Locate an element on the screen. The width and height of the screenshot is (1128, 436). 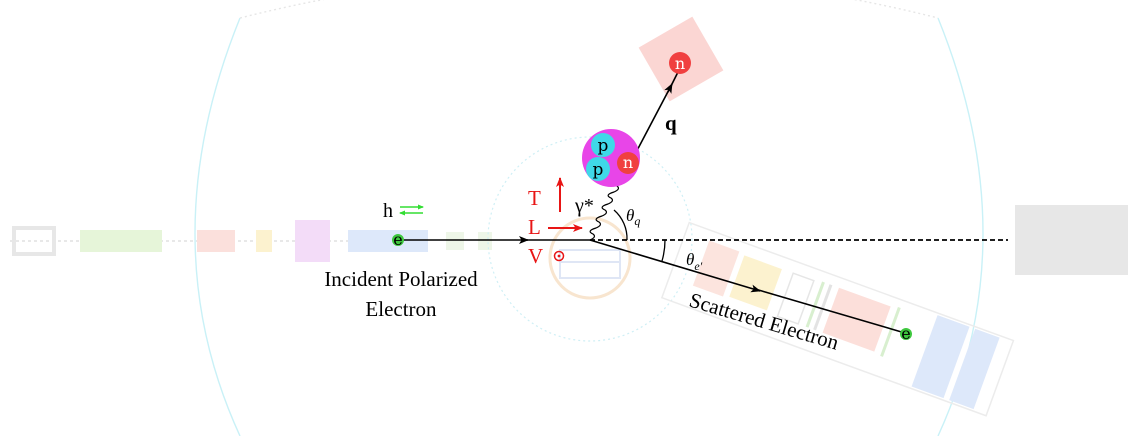
scattered-electron is located at coordinates (906, 334).